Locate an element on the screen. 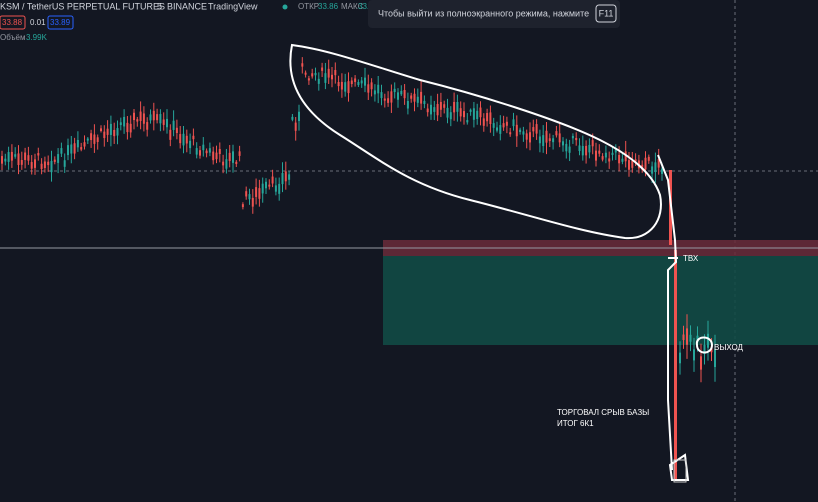 The width and height of the screenshot is (818, 502). key-box is located at coordinates (606, 13).